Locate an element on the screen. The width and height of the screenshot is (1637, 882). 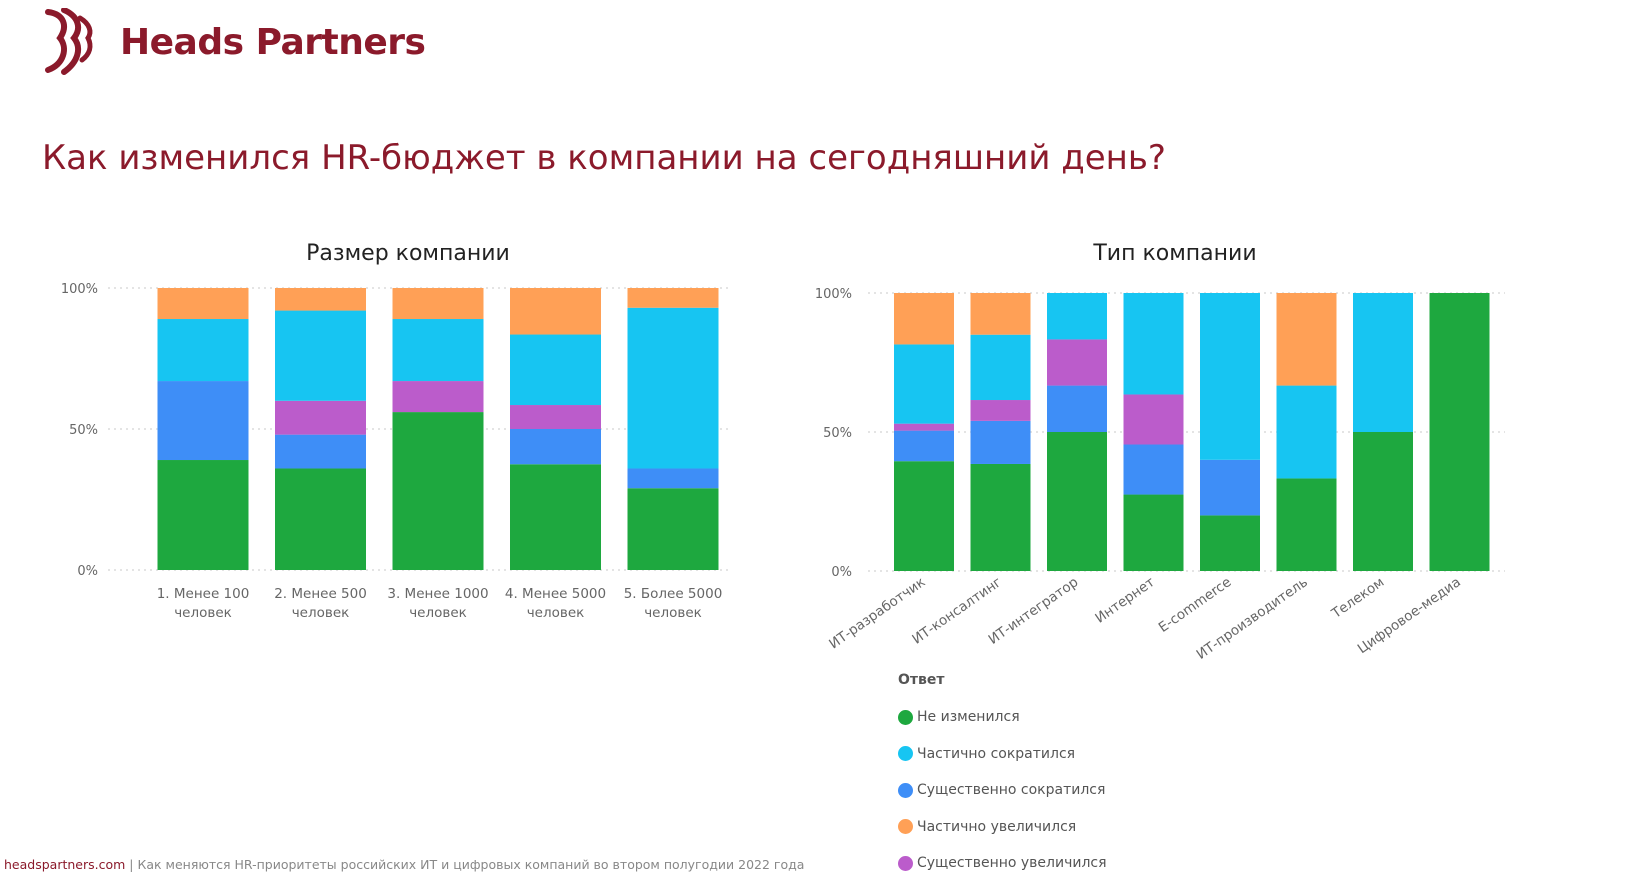
legend-label: Не изменился is located at coordinates (968, 717).